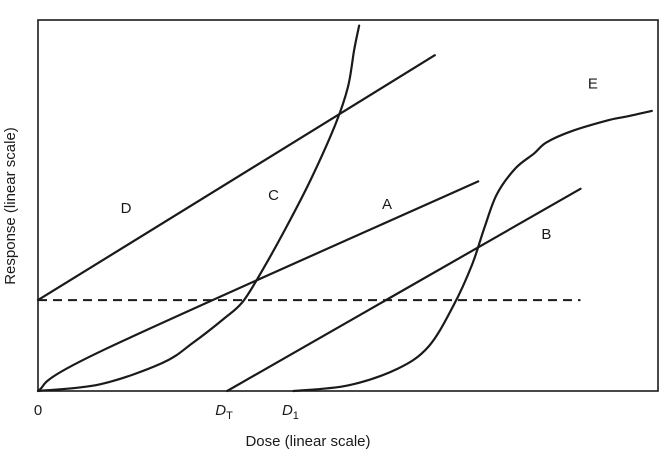 This screenshot has width=666, height=458. What do you see at coordinates (166, 412) in the screenshot?
I see `x-tick-labels: 0 DT D1` at bounding box center [166, 412].